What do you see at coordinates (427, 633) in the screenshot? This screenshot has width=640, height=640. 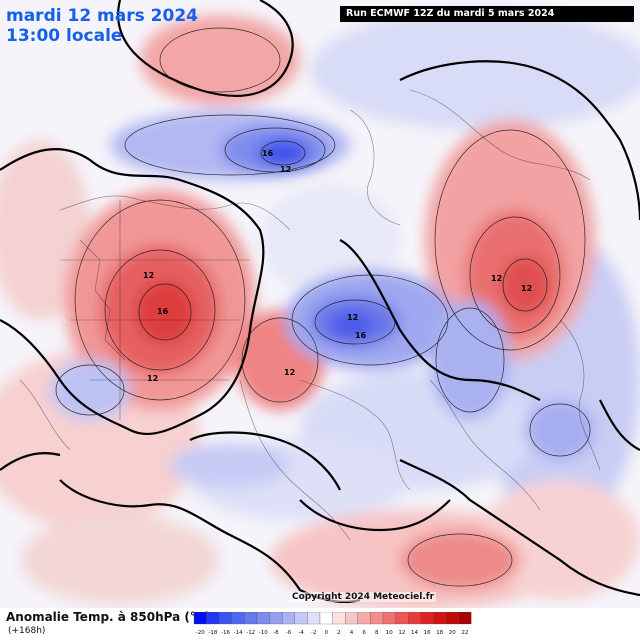 I see `legend-tick-label: 16` at bounding box center [427, 633].